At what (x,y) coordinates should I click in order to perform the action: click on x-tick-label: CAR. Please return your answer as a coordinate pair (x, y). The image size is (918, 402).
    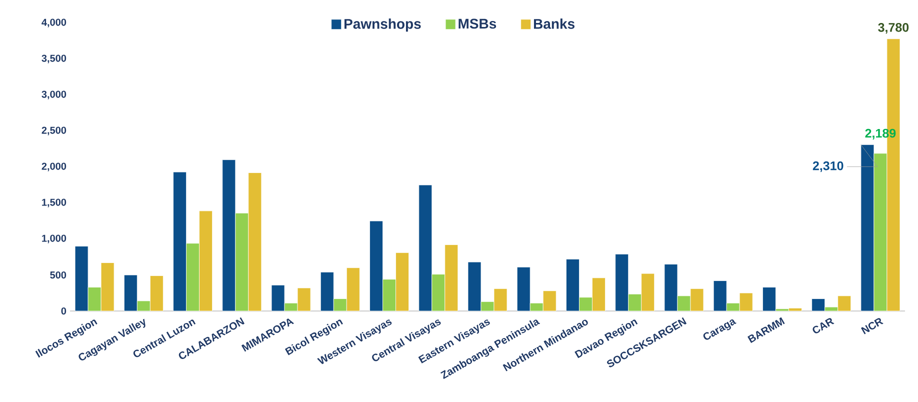
    Looking at the image, I should click on (823, 326).